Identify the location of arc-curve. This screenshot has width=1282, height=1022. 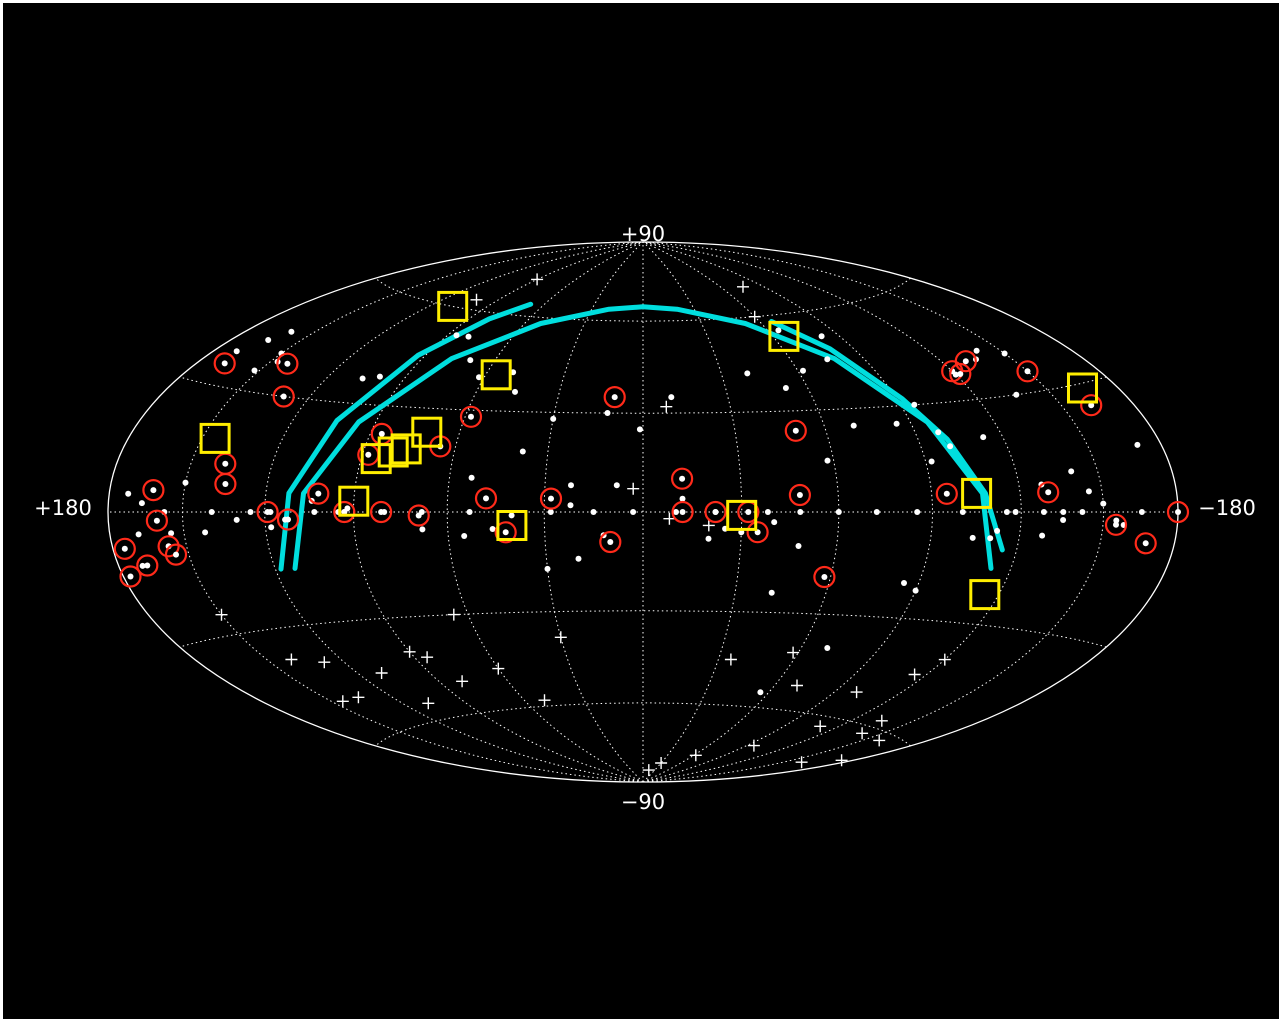
(406, 436).